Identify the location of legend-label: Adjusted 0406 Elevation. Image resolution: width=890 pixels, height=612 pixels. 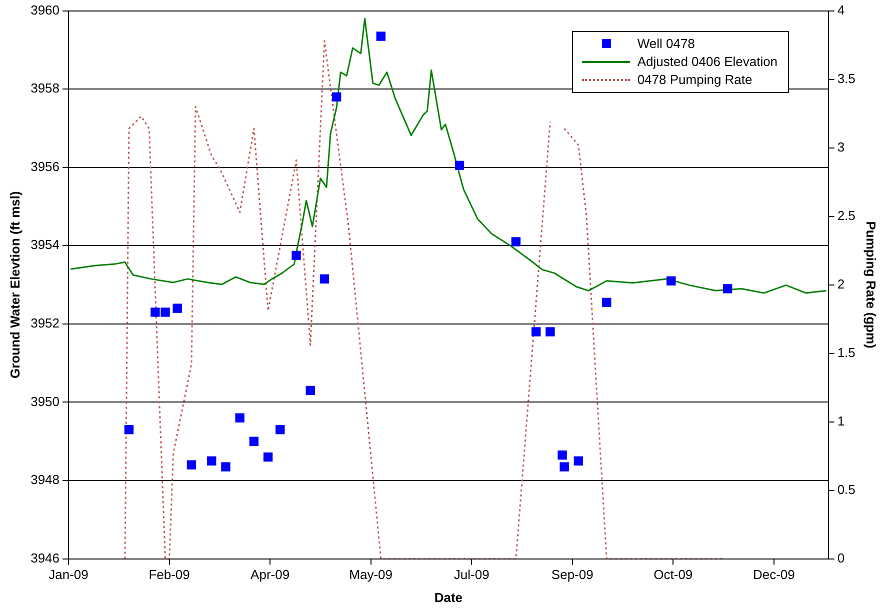
(707, 62).